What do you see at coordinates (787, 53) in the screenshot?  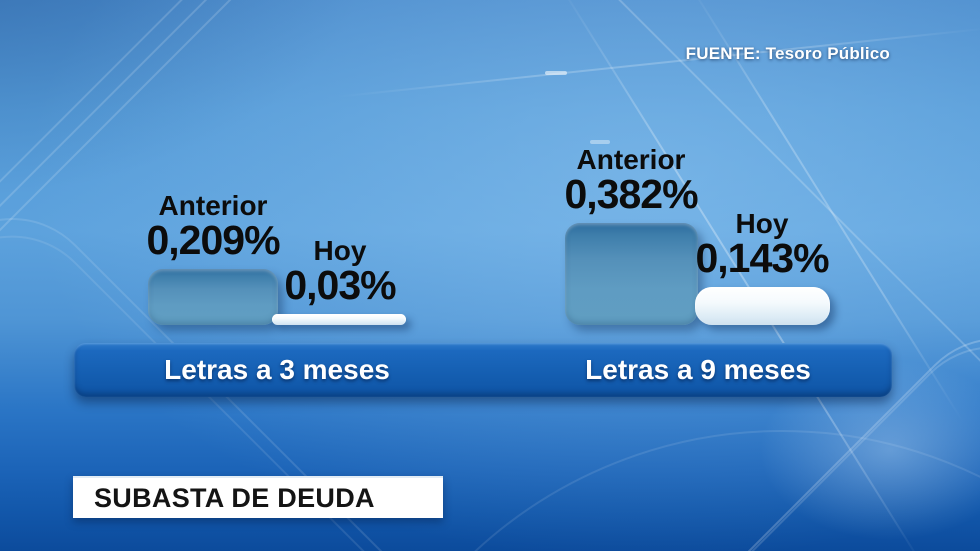 I see `source-label: FUENTE: Tesoro Público` at bounding box center [787, 53].